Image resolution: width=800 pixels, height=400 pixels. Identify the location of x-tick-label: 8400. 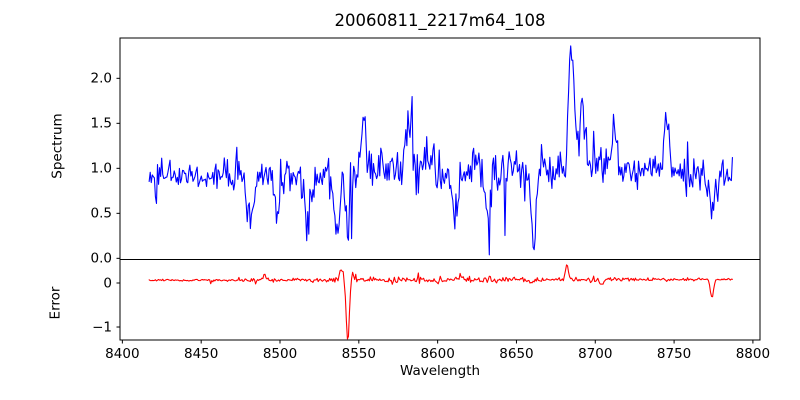
(122, 354).